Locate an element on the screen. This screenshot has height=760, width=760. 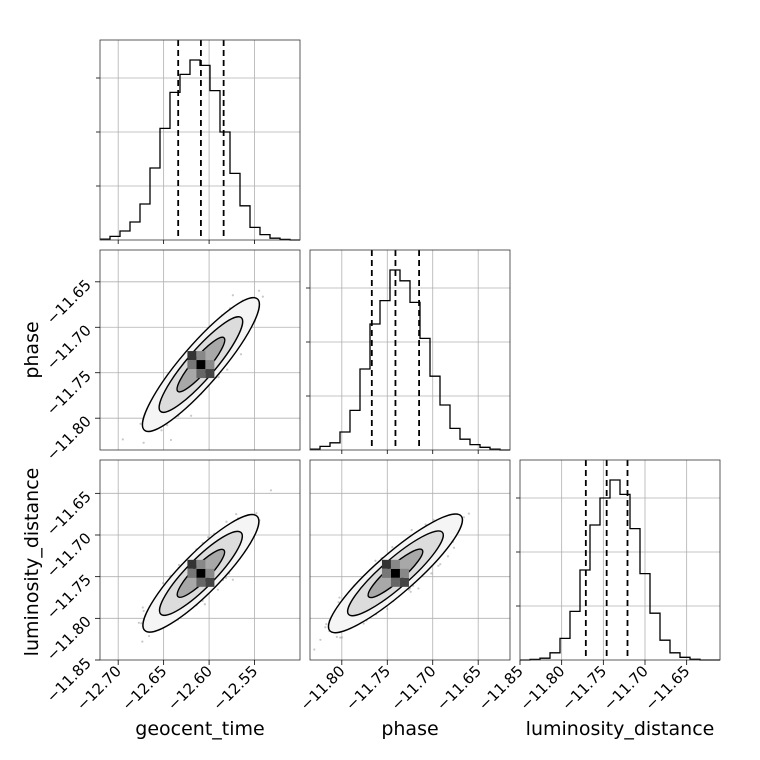
y-axis-label-luminosity_distance: luminosity_distance is located at coordinates (32, 562).